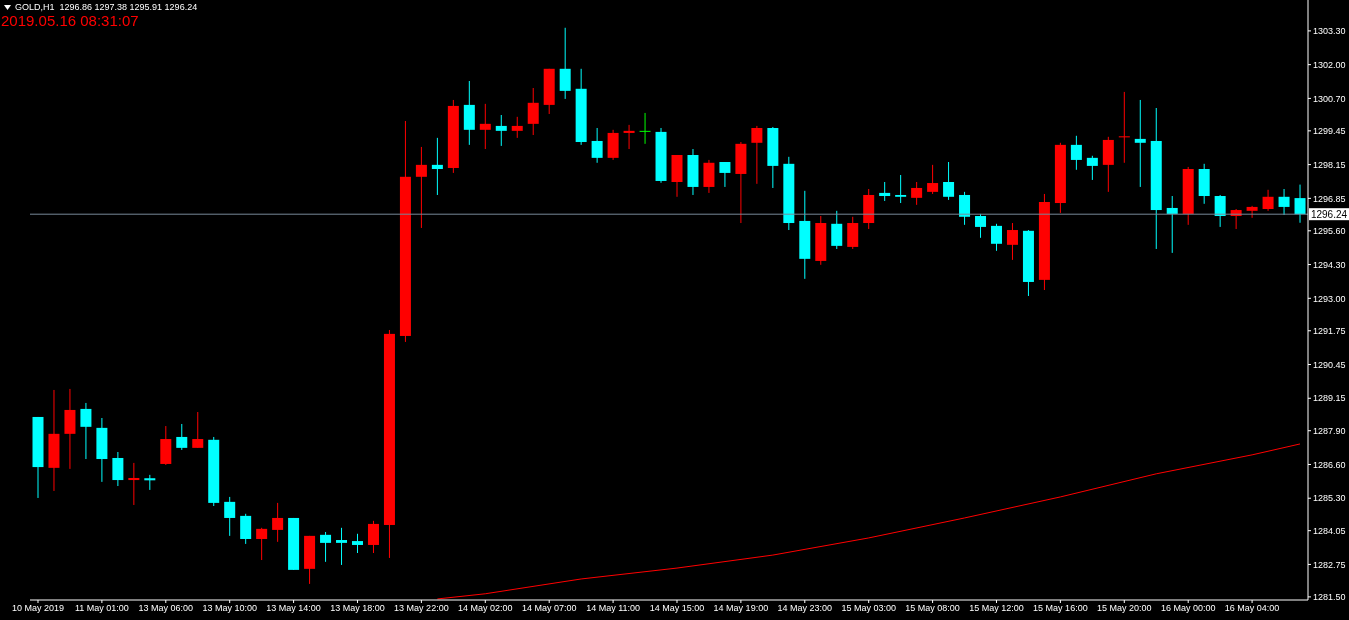 The height and width of the screenshot is (620, 1349). I want to click on chart-title: GOLD,H1 1296.86 1297.38 1295.91 1296.24, so click(106, 7).